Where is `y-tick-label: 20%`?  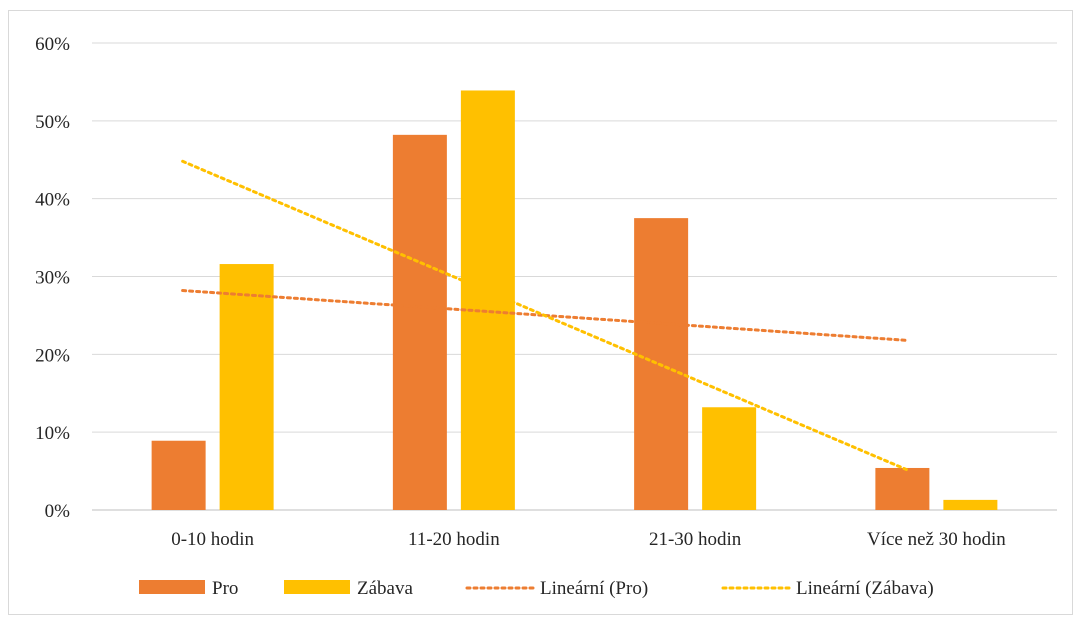
y-tick-label: 20% is located at coordinates (52, 355).